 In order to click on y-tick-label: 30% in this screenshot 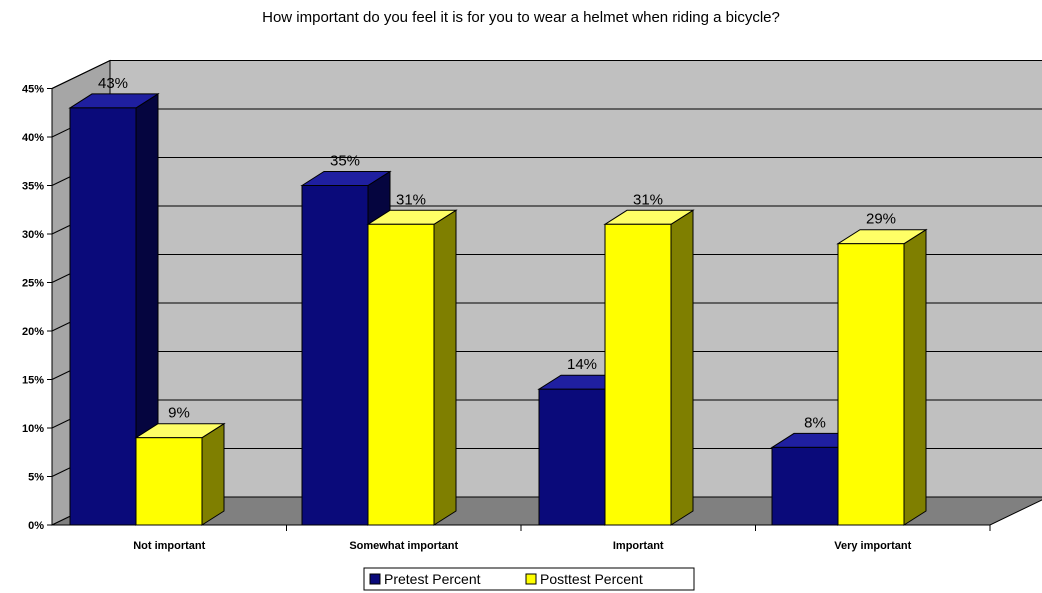, I will do `click(33, 235)`.